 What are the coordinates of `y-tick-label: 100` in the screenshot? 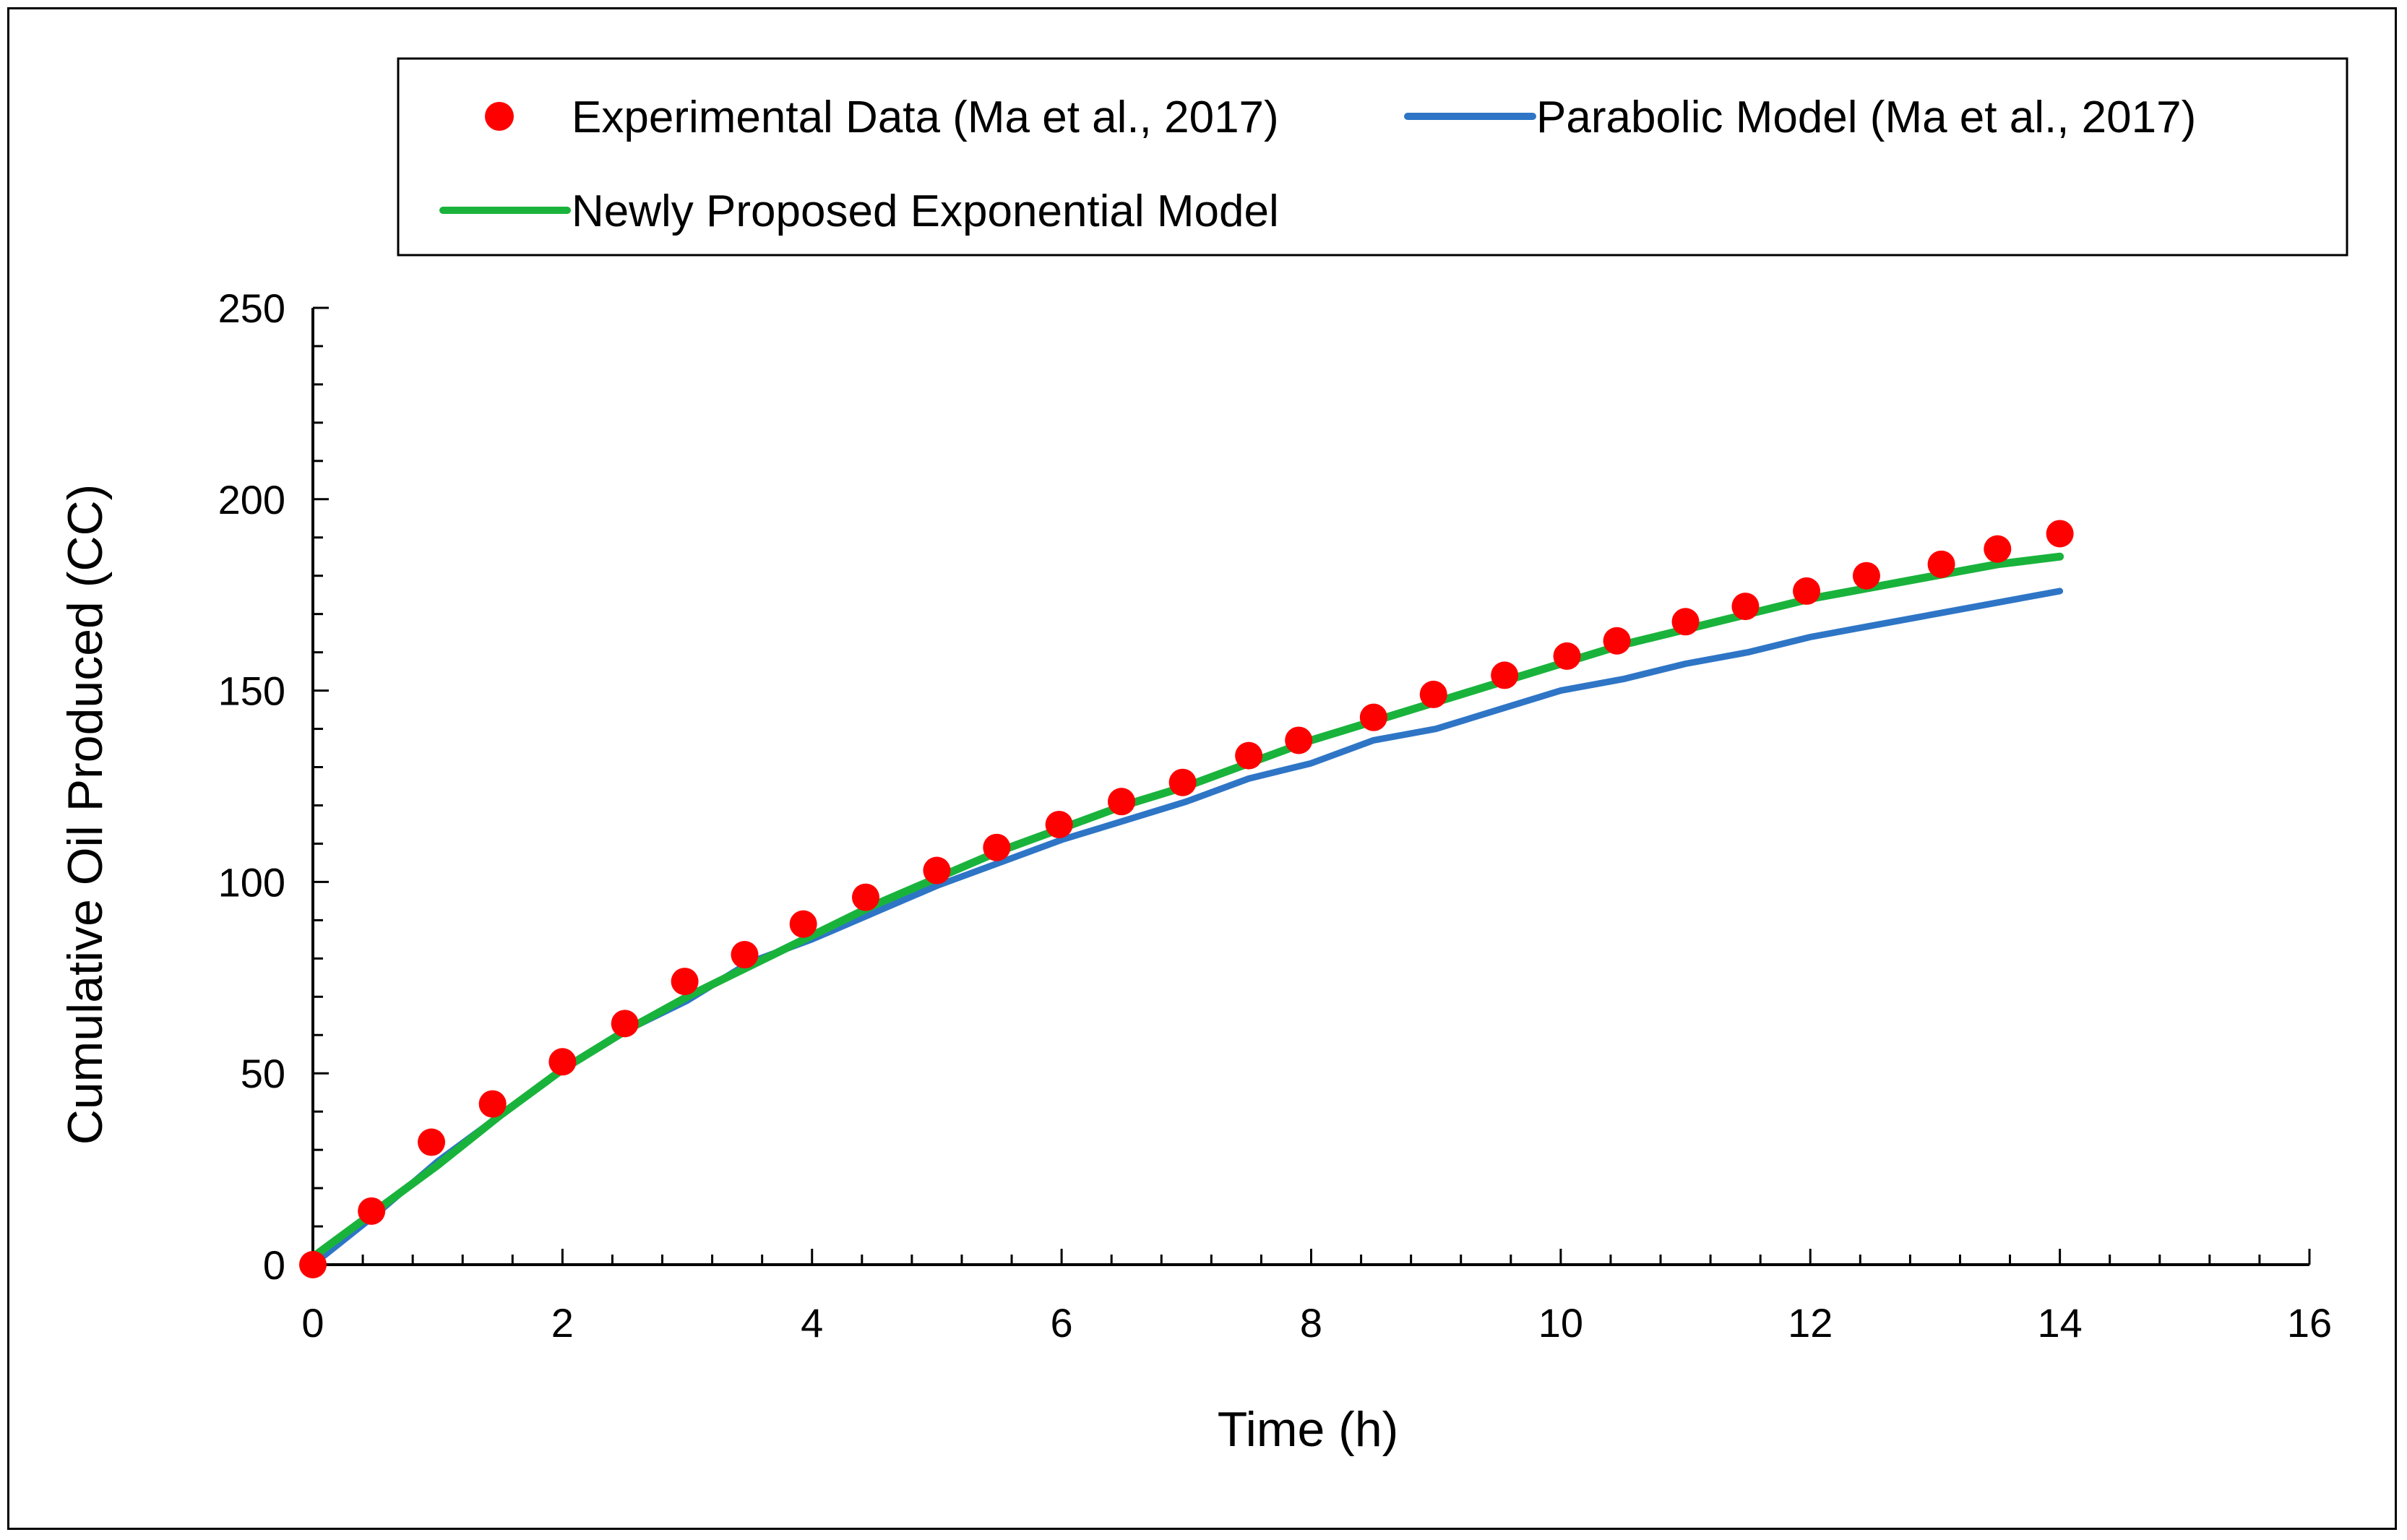 It's located at (251, 882).